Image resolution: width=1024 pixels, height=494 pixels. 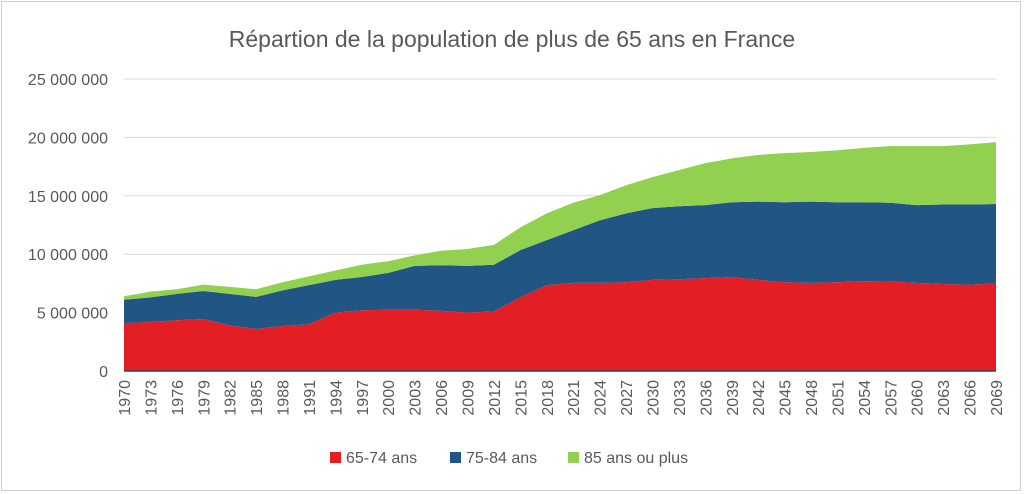 I want to click on x-tick-label: 2060, so click(x=918, y=398).